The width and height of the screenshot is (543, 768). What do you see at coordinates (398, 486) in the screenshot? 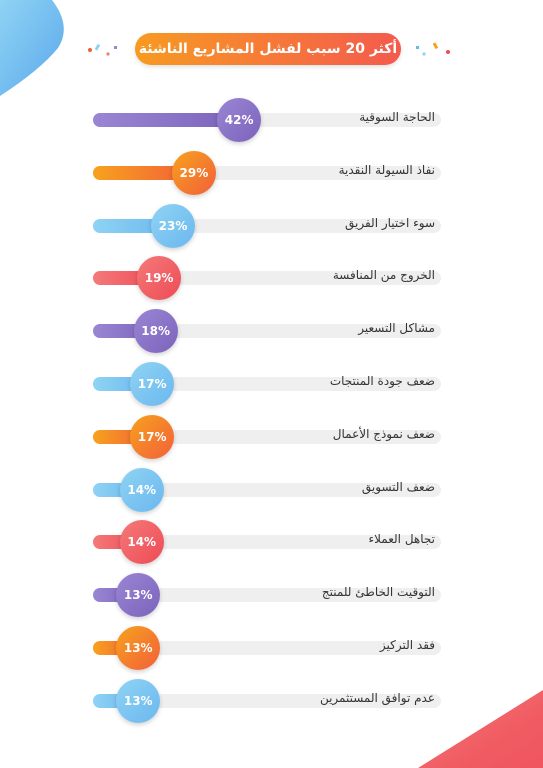
I see `category-label: ضعف التسويق` at bounding box center [398, 486].